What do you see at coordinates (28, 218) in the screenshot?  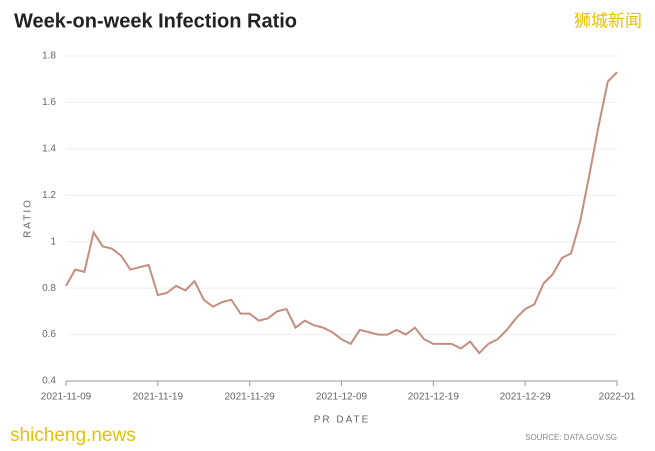 I see `y-axis-label: RATIO` at bounding box center [28, 218].